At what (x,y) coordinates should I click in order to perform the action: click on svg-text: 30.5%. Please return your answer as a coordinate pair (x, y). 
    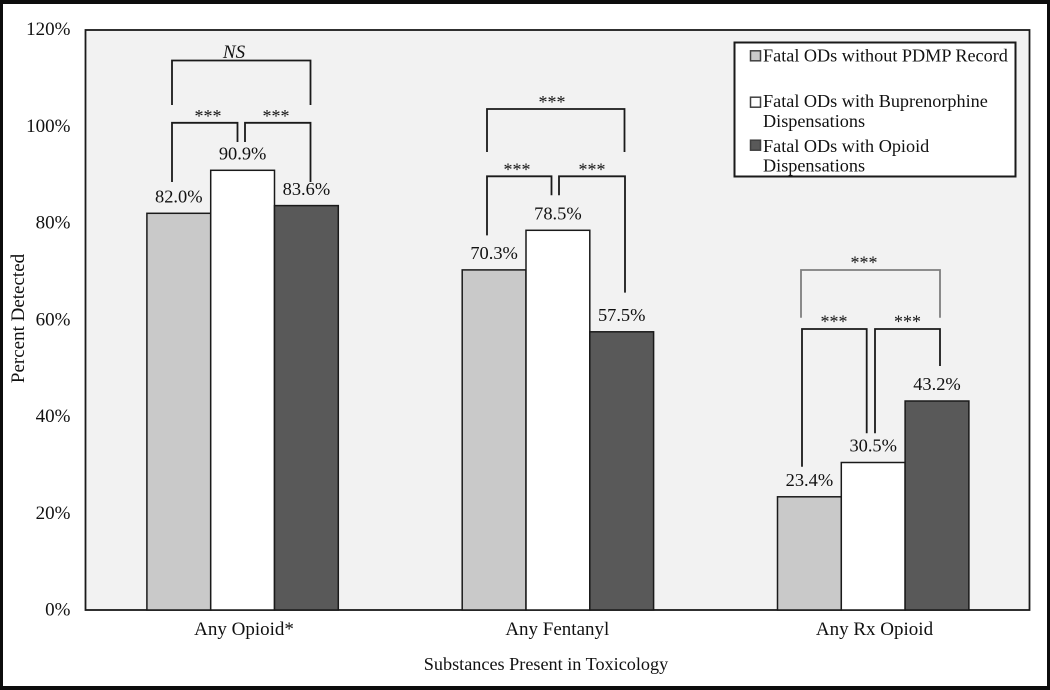
    Looking at the image, I should click on (873, 446).